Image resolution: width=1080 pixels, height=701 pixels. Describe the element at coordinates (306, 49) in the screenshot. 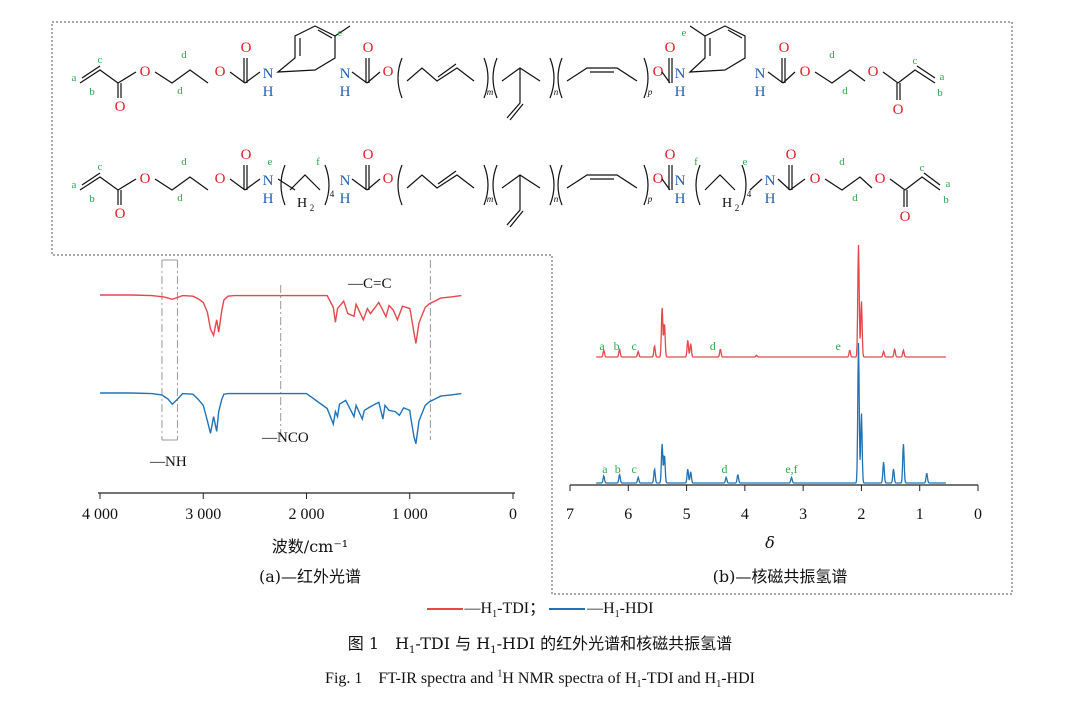

I see `benzene-ring` at that location.